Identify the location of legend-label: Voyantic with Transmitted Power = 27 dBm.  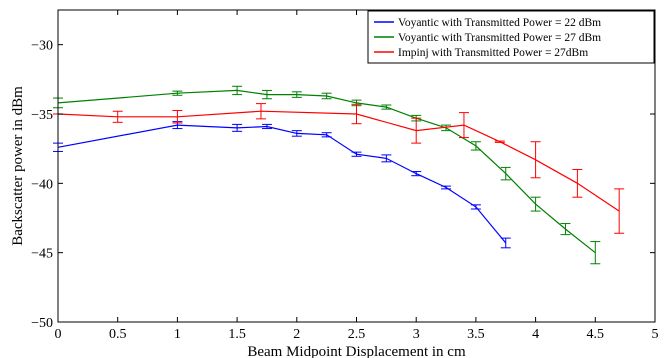
(499, 38).